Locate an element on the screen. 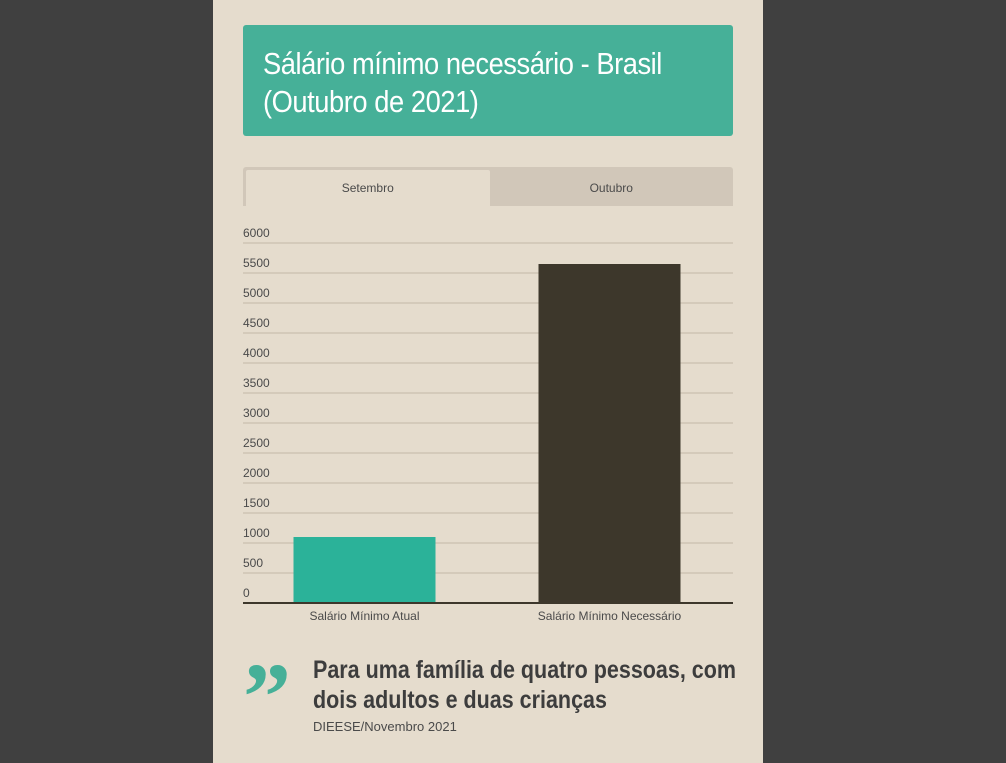  tab-setembro: Setembro is located at coordinates (368, 188).